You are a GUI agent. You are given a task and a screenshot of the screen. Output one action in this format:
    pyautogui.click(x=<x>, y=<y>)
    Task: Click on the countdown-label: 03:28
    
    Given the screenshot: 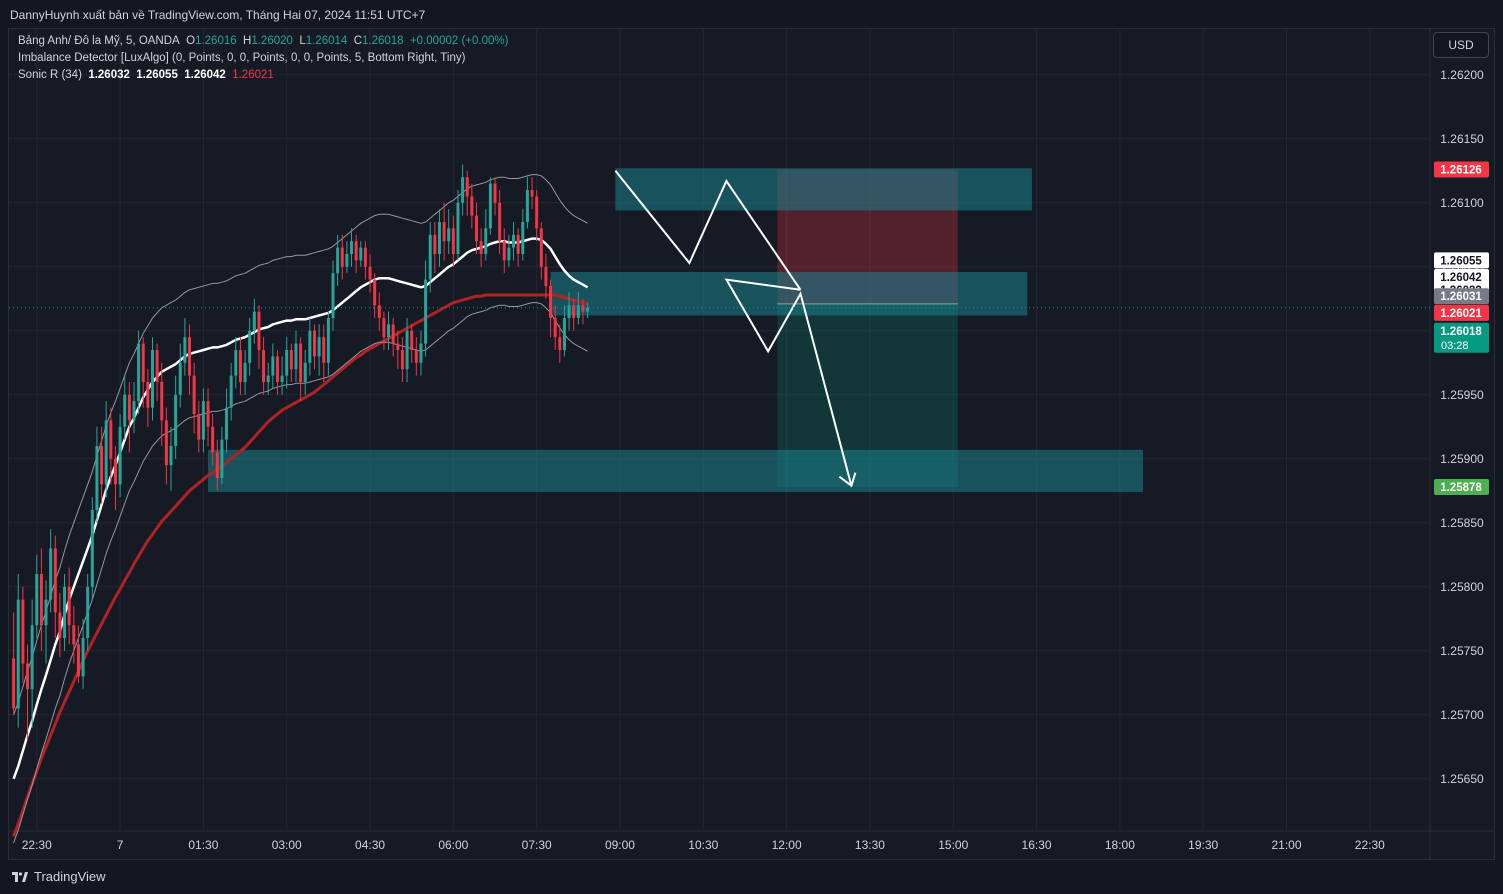 What is the action you would take?
    pyautogui.click(x=1455, y=346)
    